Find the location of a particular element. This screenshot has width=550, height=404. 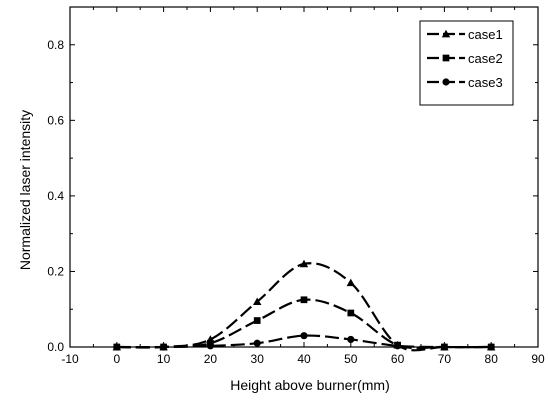

legend-label: case2 is located at coordinates (485, 58).